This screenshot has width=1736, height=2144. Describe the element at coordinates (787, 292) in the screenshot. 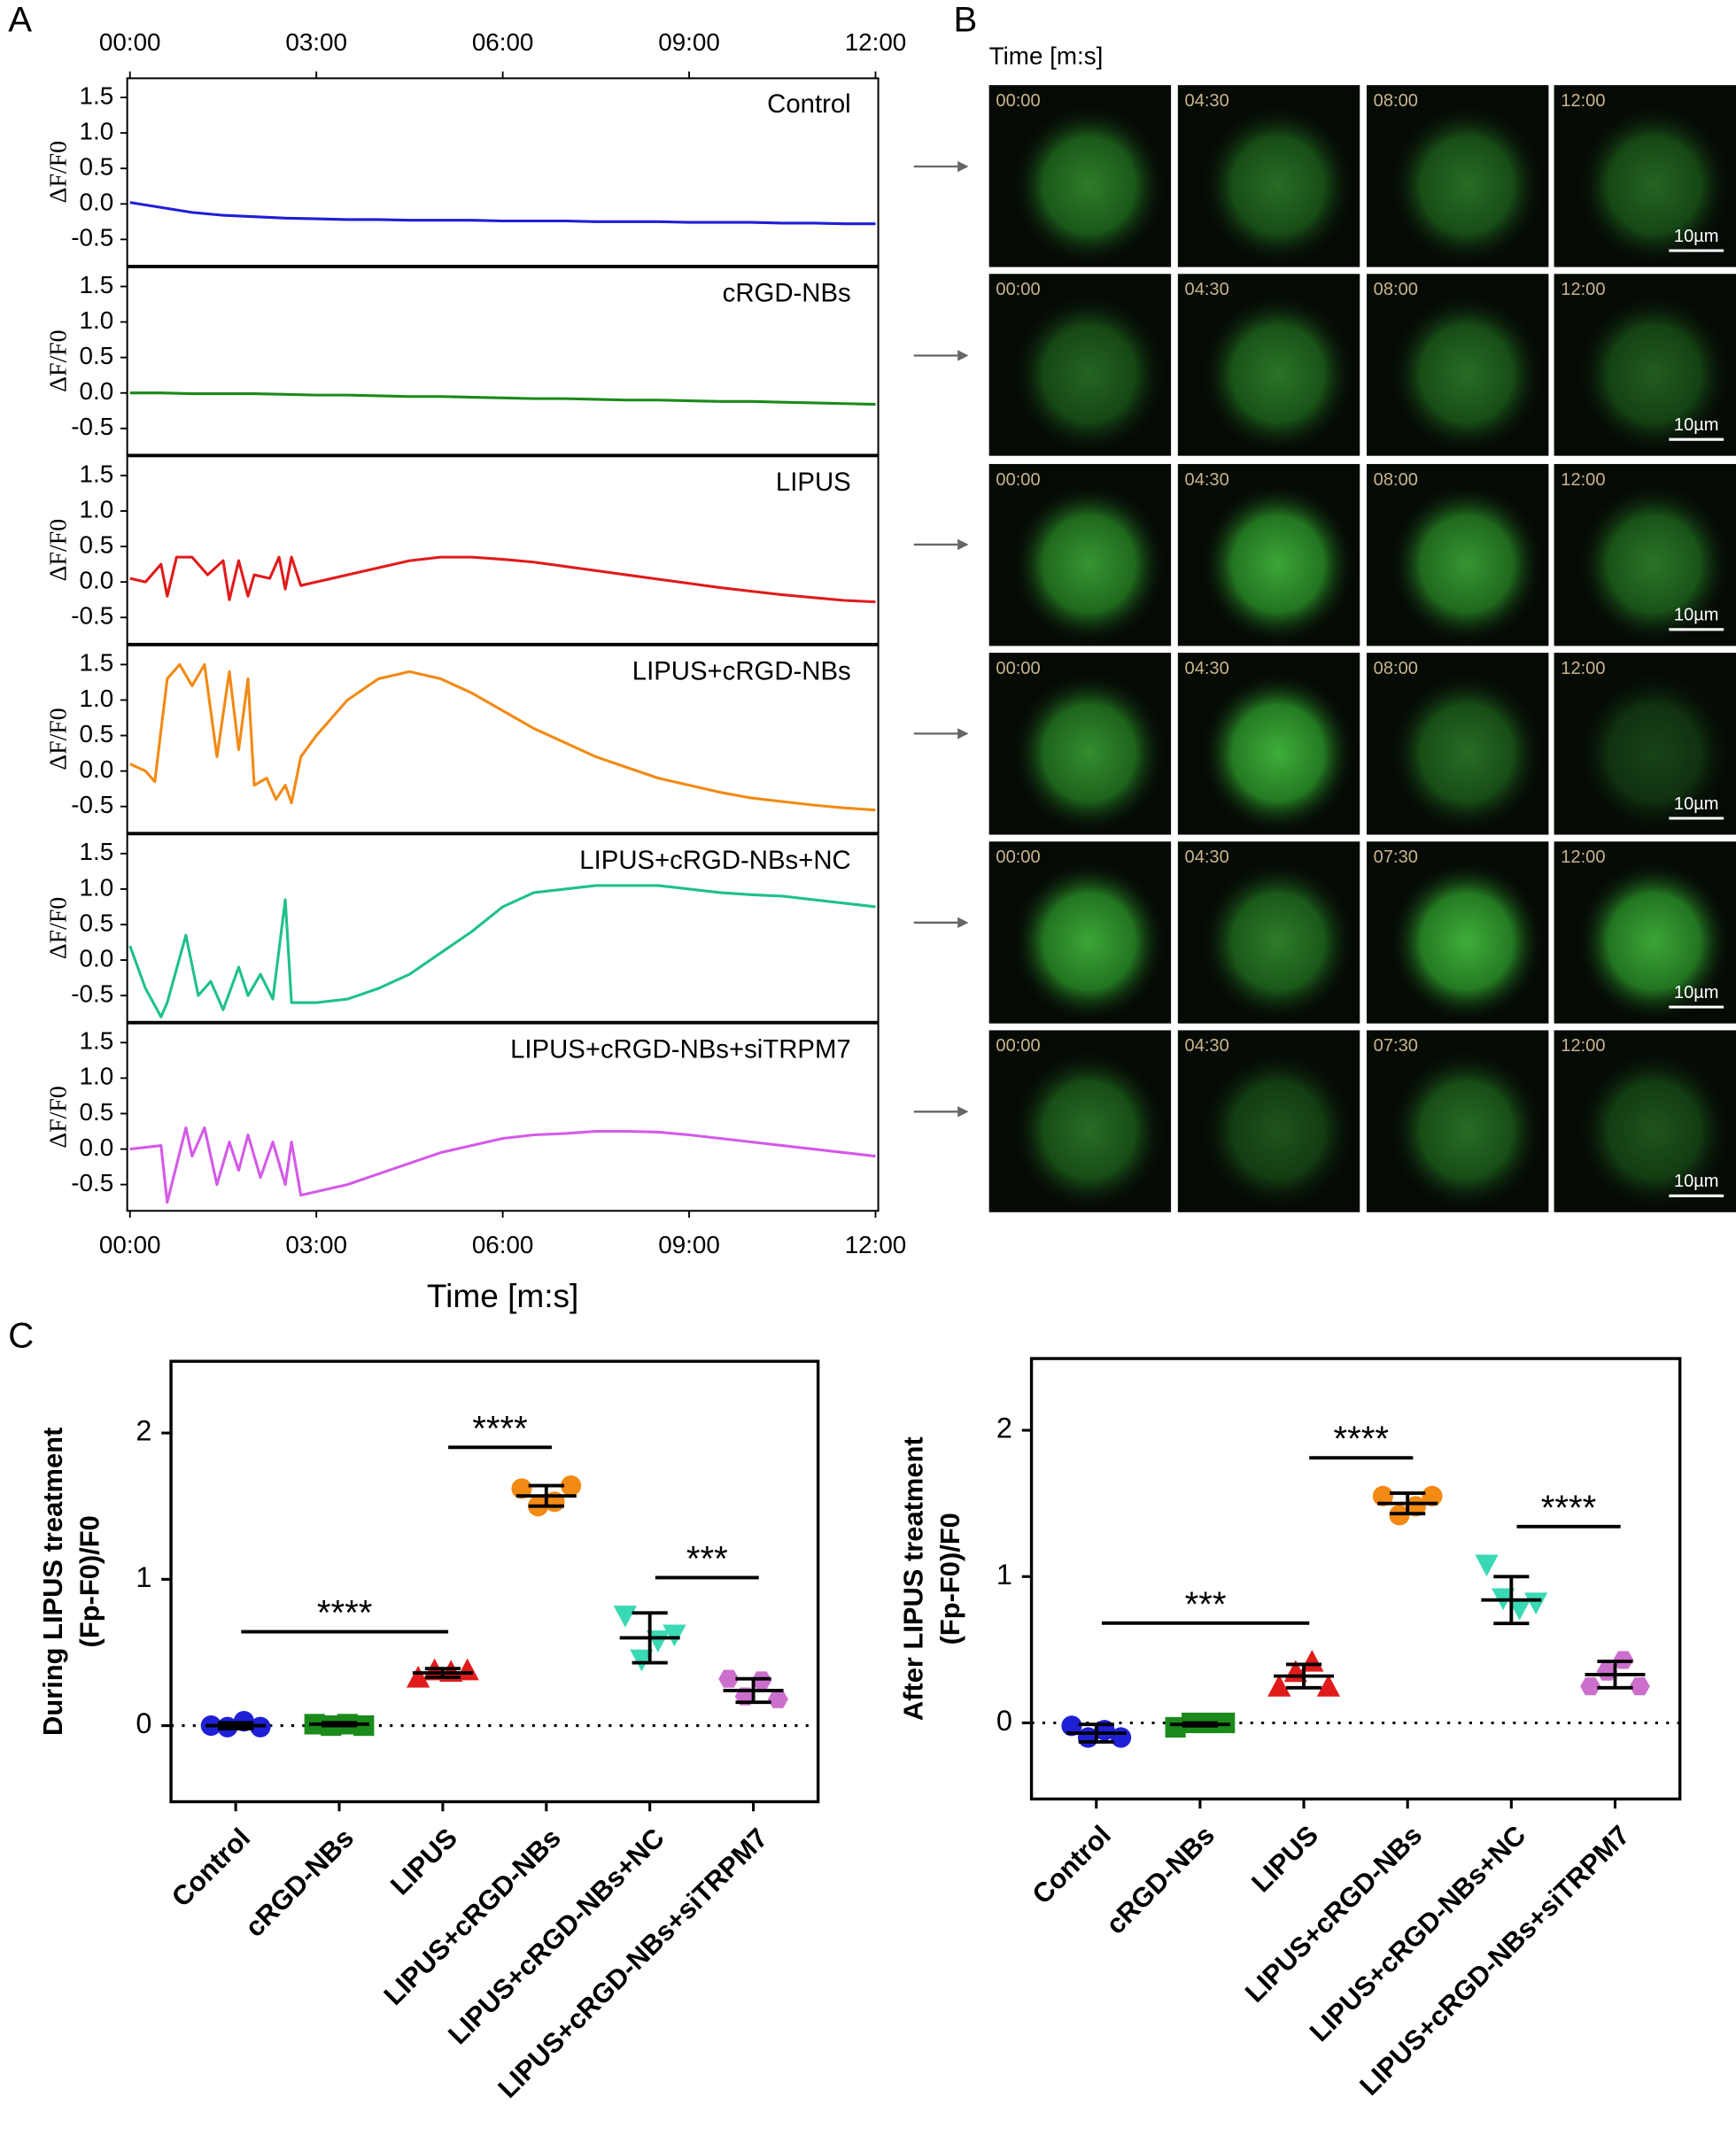

I see `series-label: cRGD-NBs` at that location.